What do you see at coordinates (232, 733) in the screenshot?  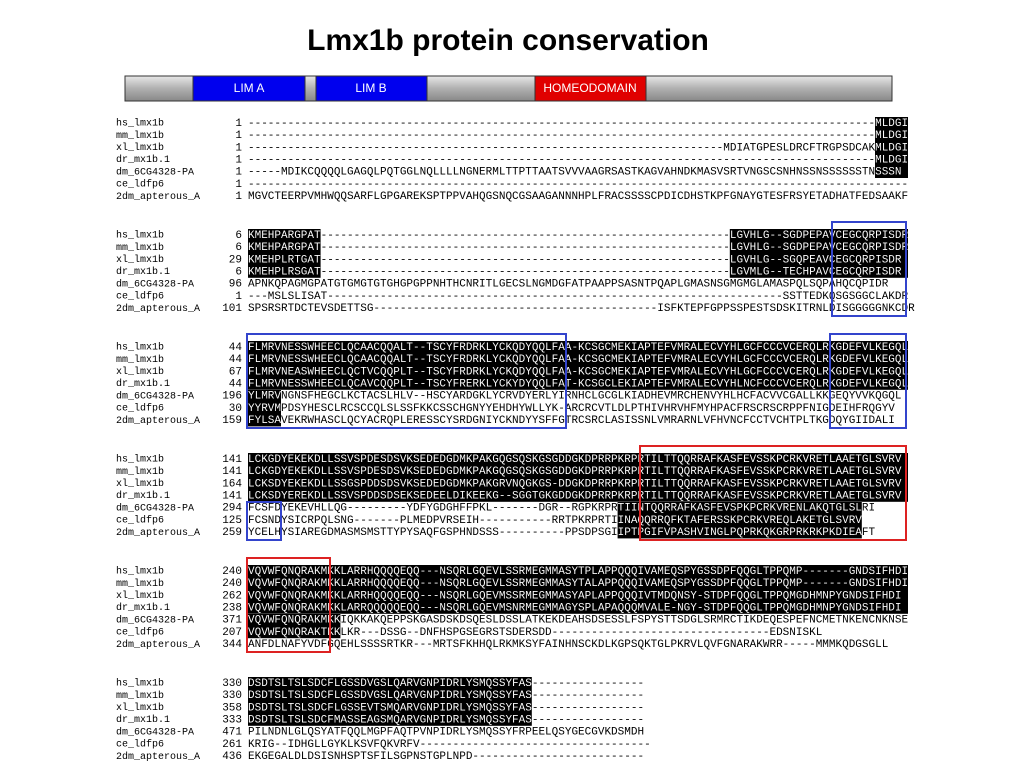 I see `start-position: 471` at bounding box center [232, 733].